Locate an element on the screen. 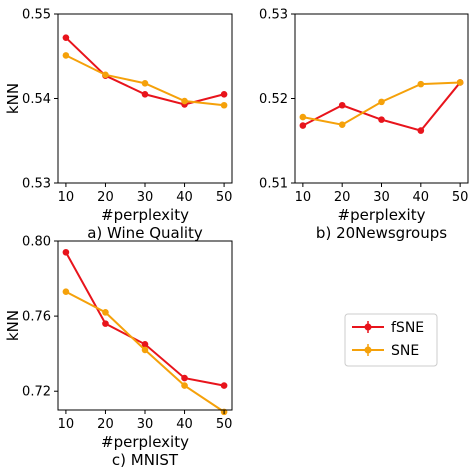 This screenshot has height=474, width=474. legend-marker-fsne is located at coordinates (368, 327).